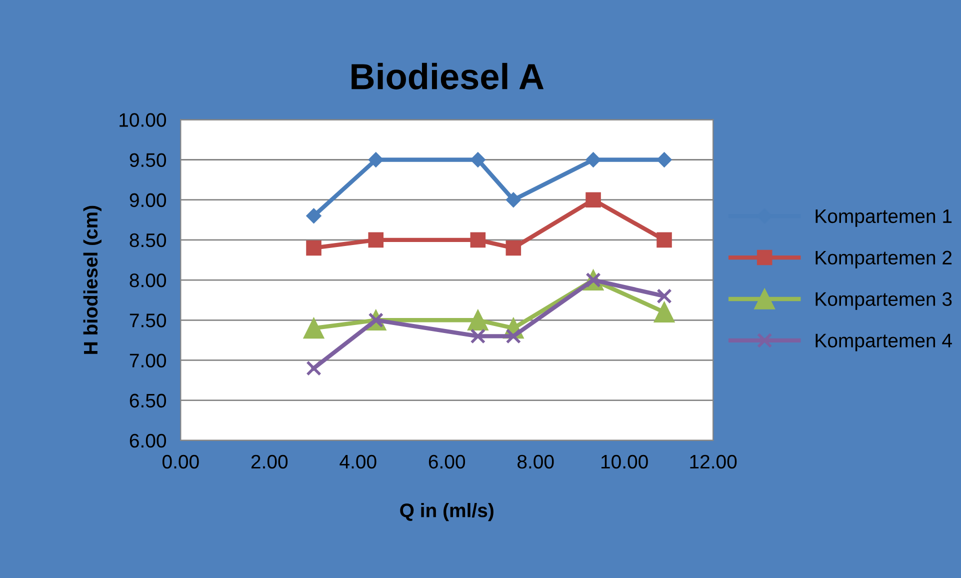  Describe the element at coordinates (884, 343) in the screenshot. I see `legend-label: Kompartemen 4` at that location.